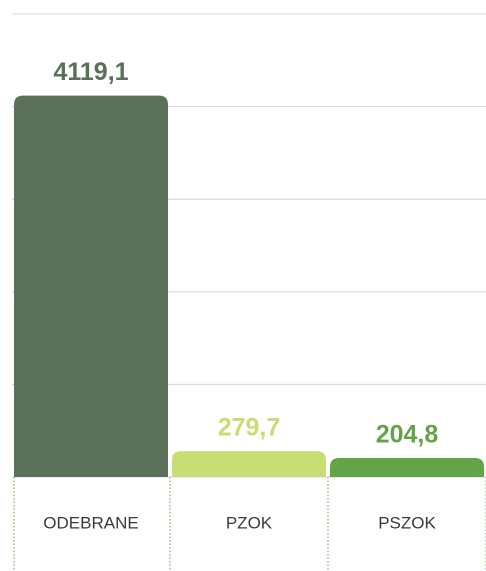 Image resolution: width=486 pixels, height=571 pixels. I want to click on x-tick-label: PSZOK, so click(407, 522).